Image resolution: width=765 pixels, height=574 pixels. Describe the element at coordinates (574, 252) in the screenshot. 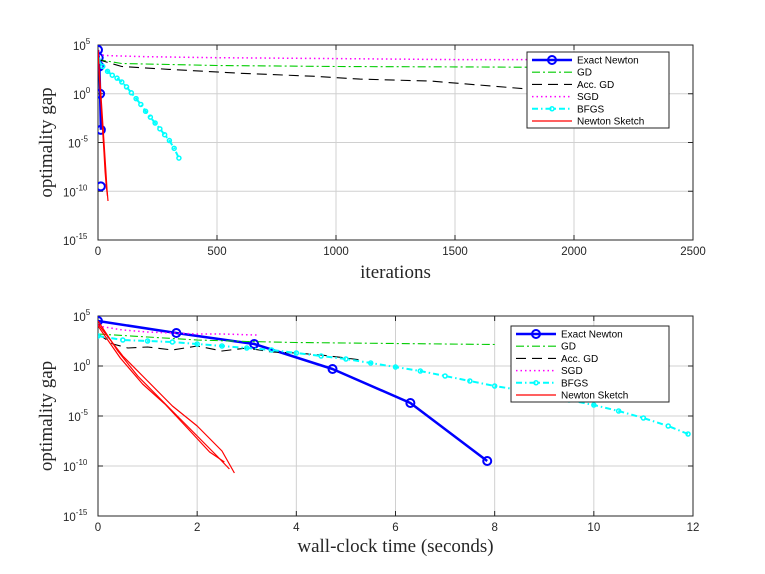

I see `x-tick-label: 2000` at that location.